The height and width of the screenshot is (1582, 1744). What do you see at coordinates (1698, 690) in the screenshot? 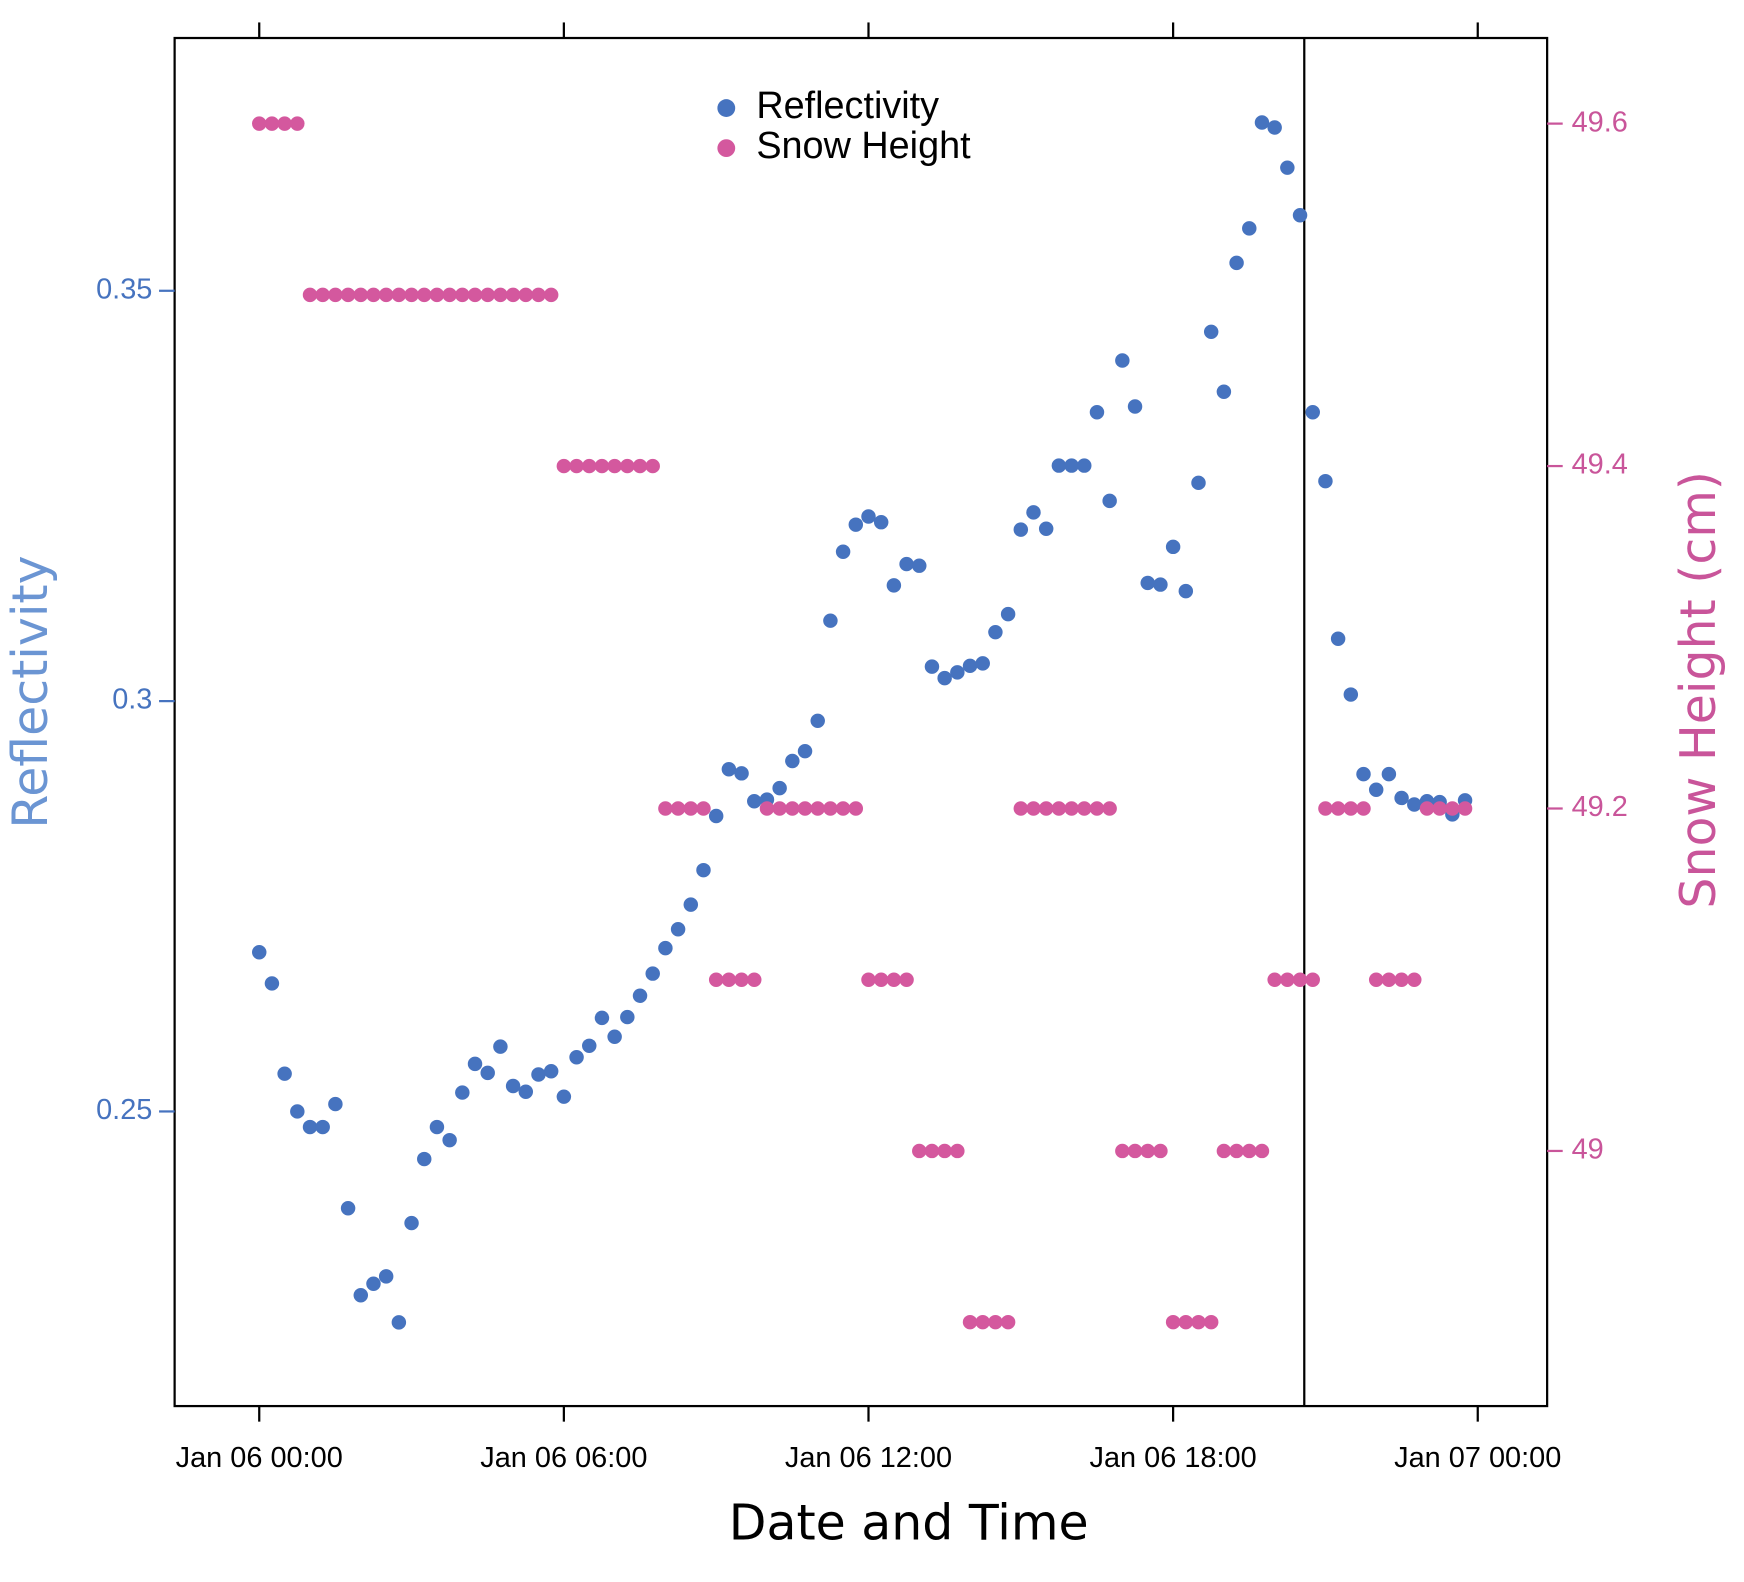
I see `y2-axis-title: Snow Height (cm)` at bounding box center [1698, 690].